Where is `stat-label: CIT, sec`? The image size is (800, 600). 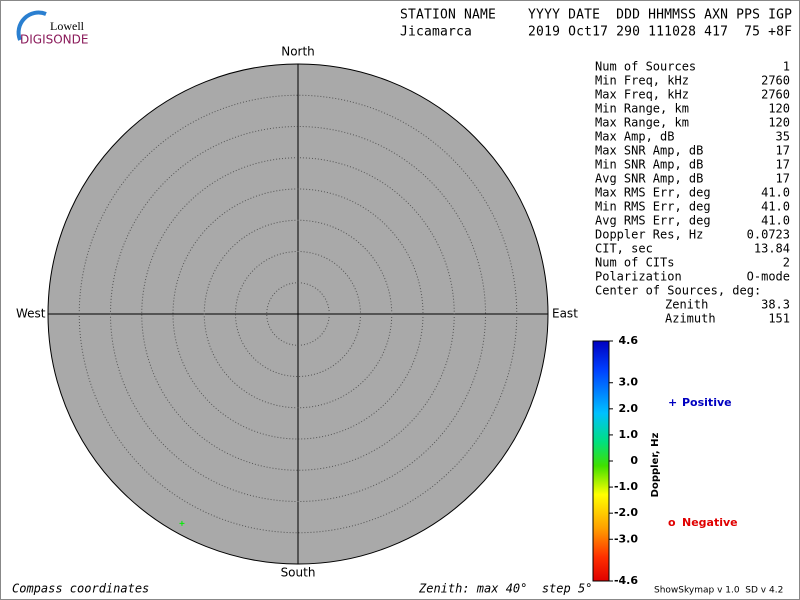
stat-label: CIT, sec is located at coordinates (624, 249).